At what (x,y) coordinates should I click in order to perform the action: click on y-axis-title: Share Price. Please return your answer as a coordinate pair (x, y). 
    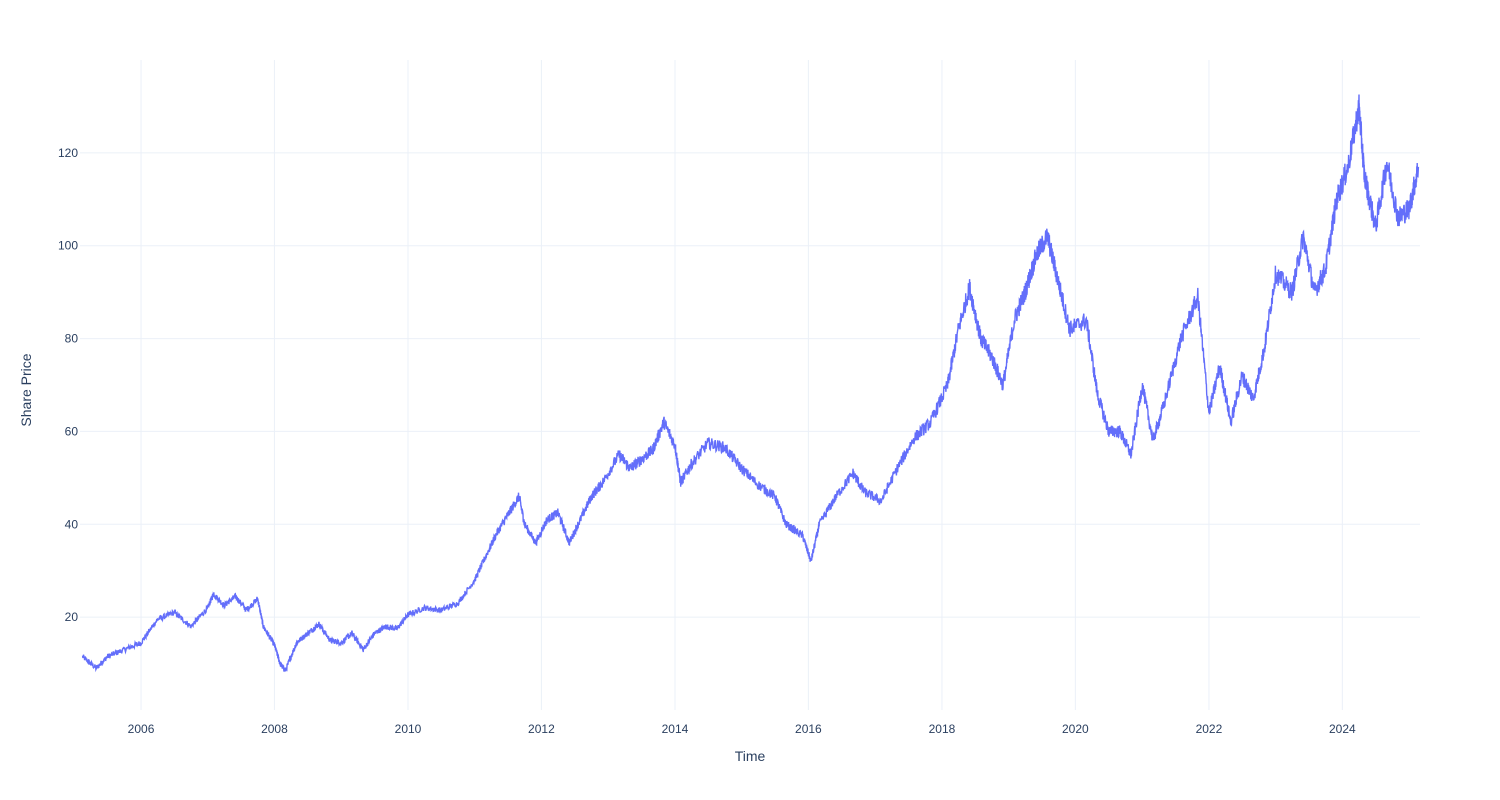
    Looking at the image, I should click on (26, 389).